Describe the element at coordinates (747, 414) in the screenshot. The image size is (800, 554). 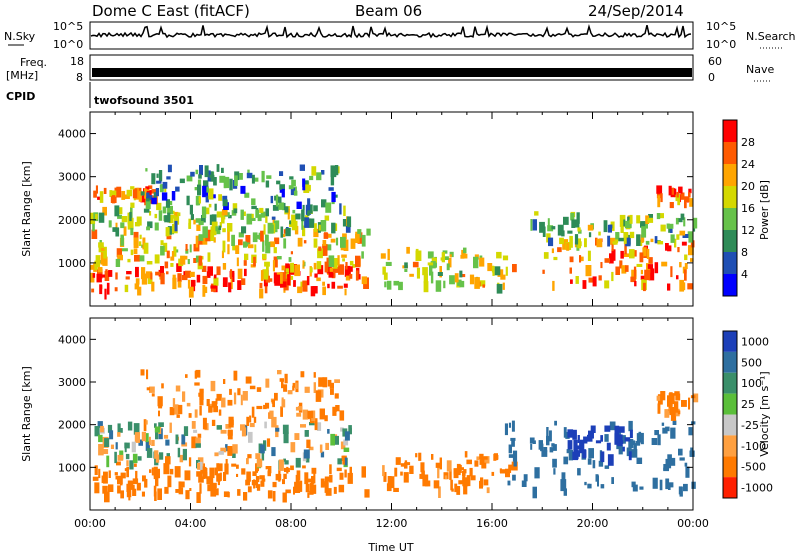
I see `velocity-colorbar: 1000 500 100 25 -25 -100 -500 -1000` at that location.